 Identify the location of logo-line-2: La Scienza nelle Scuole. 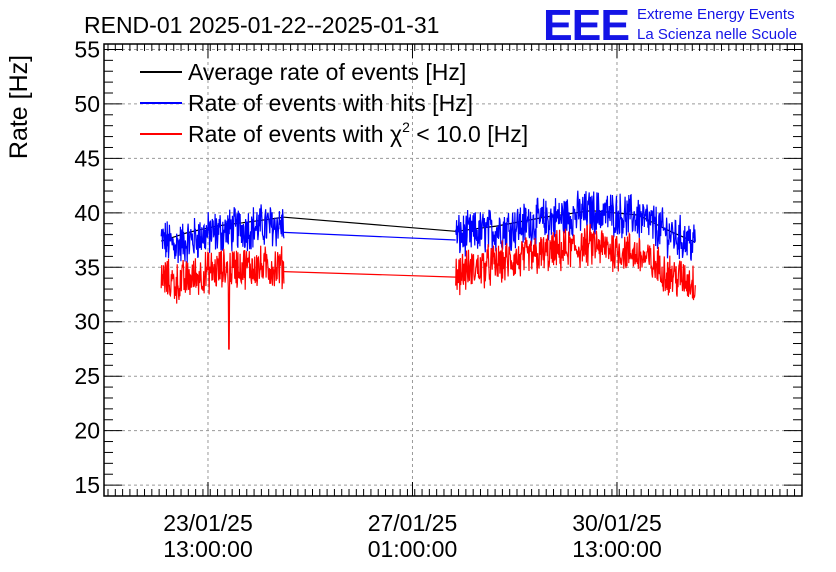
(717, 34).